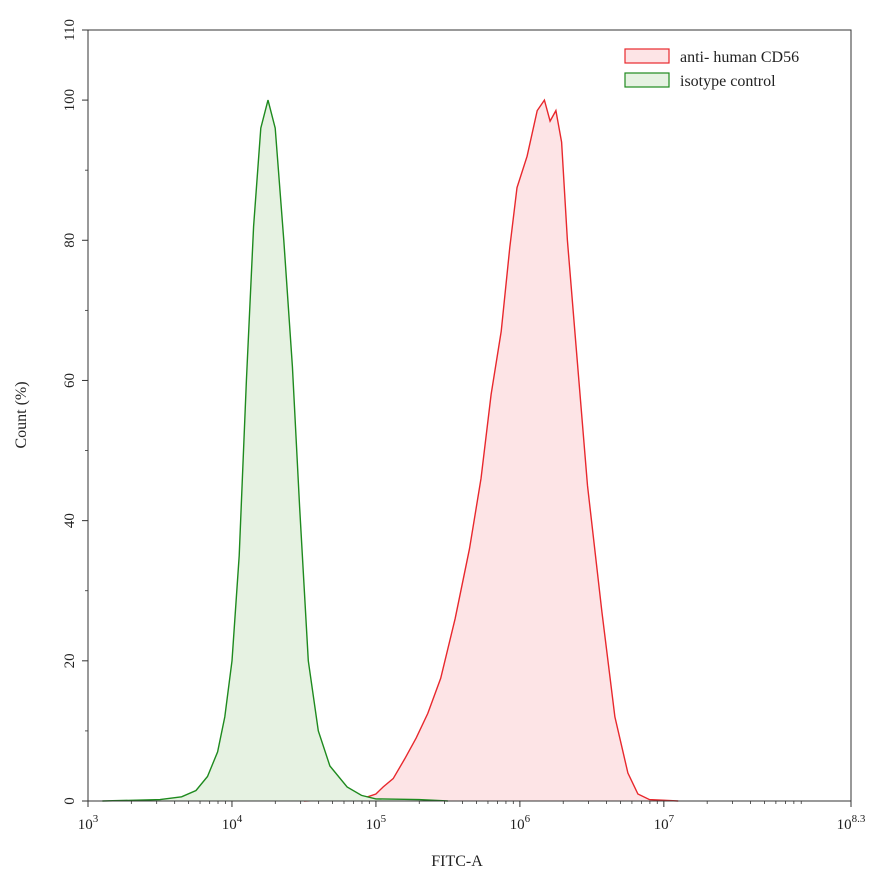  I want to click on x-axis-title: FITC-A, so click(457, 861).